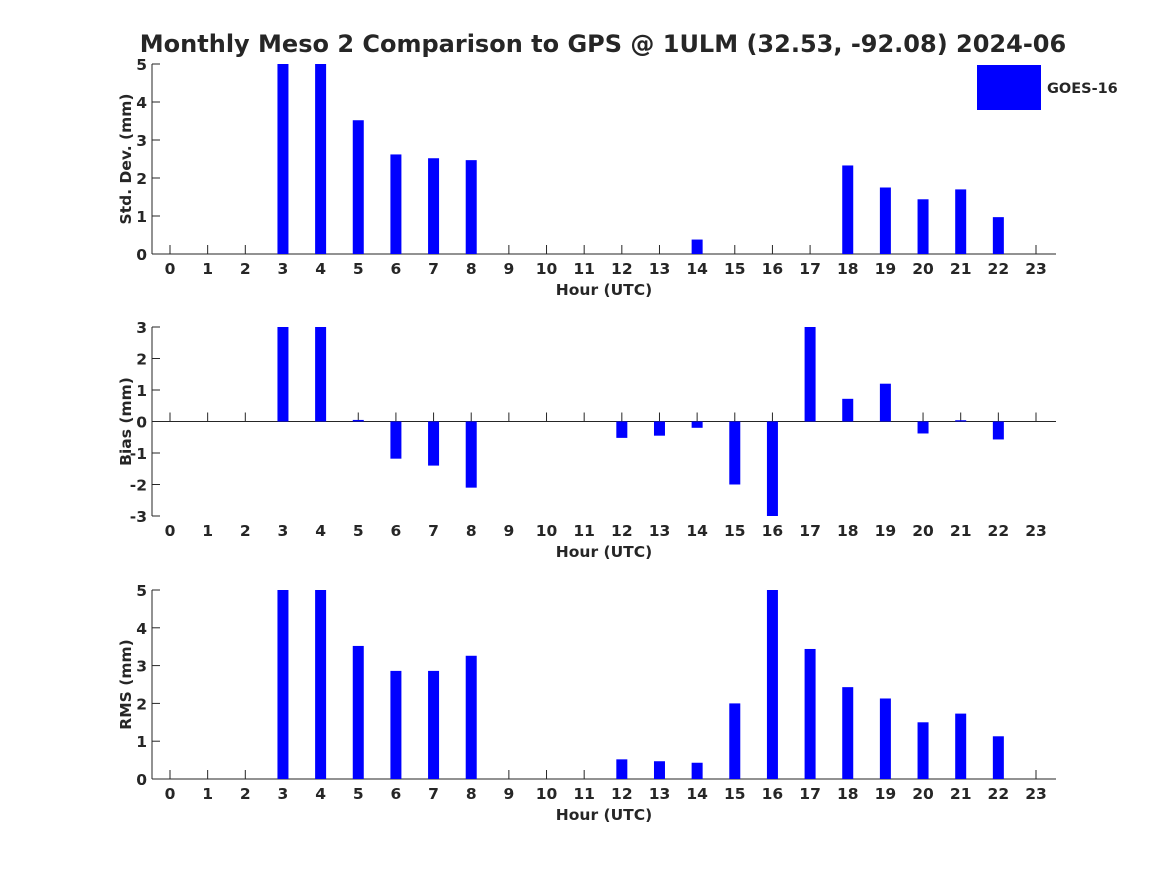 The image size is (1167, 875). Describe the element at coordinates (622, 269) in the screenshot. I see `x-tick-label: 12` at that location.